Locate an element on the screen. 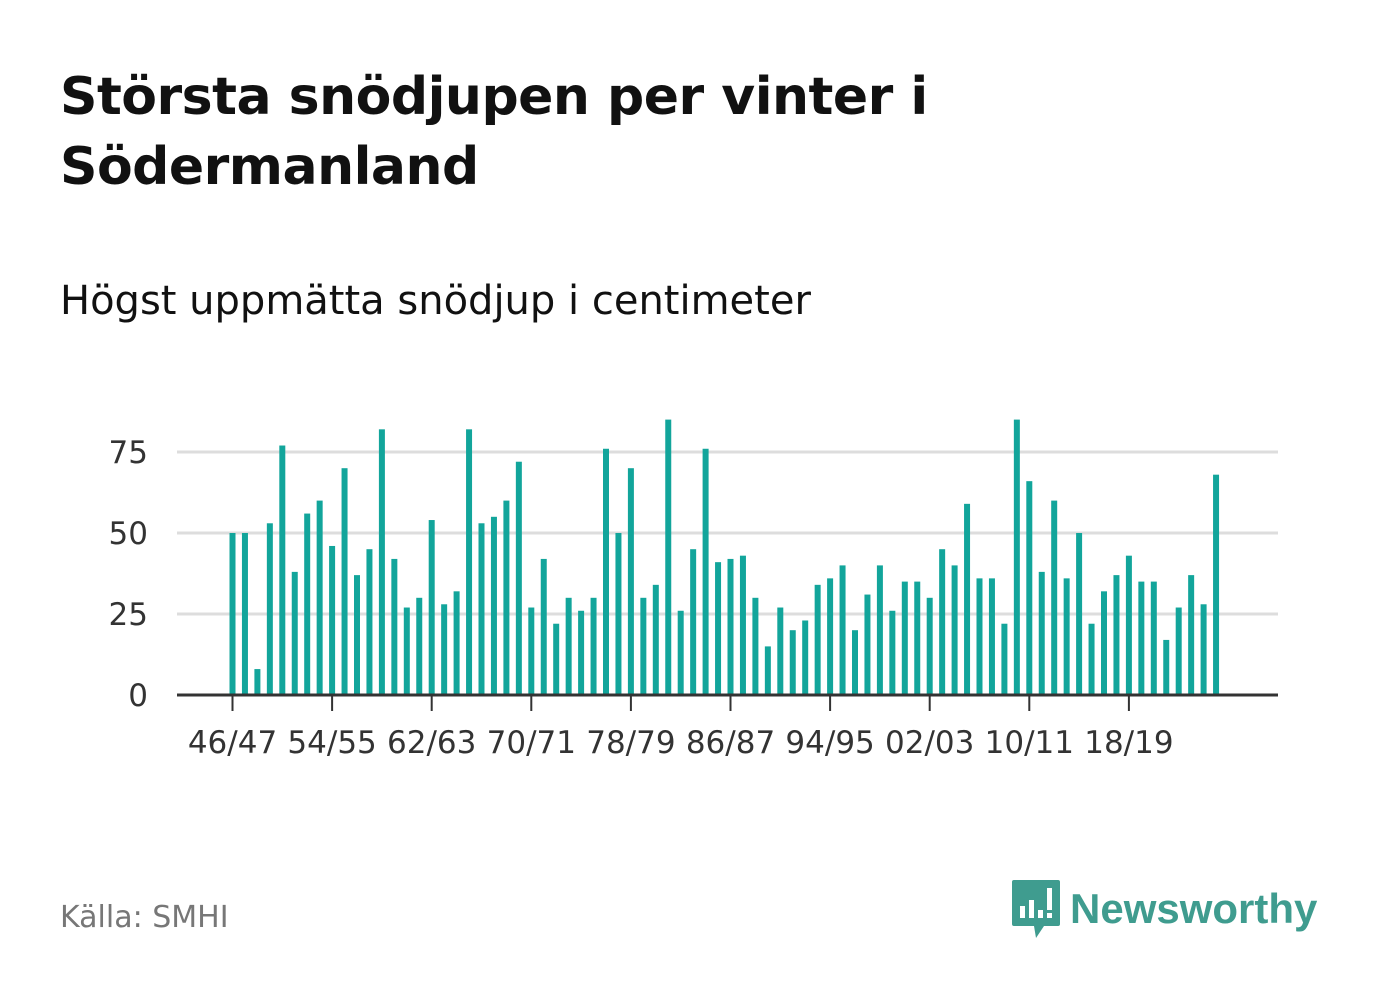 This screenshot has height=999, width=1382. x-tick-label: 62/63 is located at coordinates (431, 743).